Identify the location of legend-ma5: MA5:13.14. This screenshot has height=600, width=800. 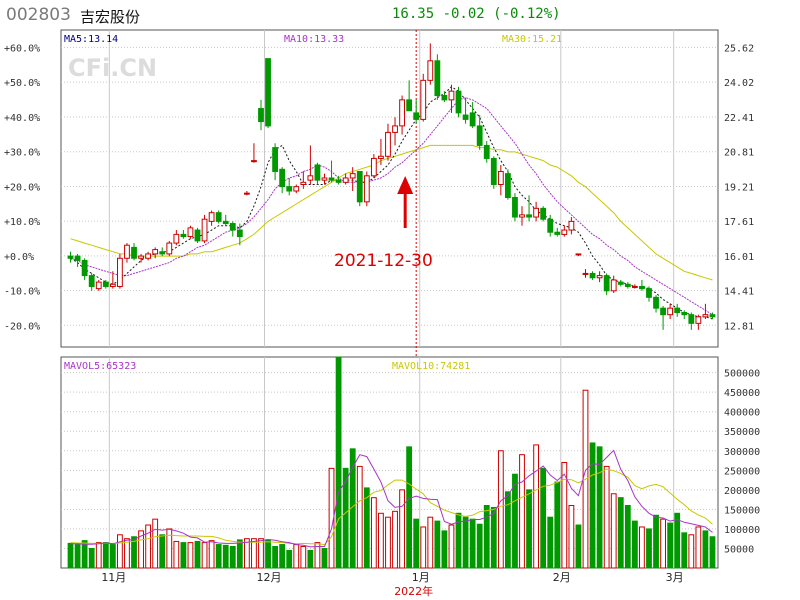
(91, 39).